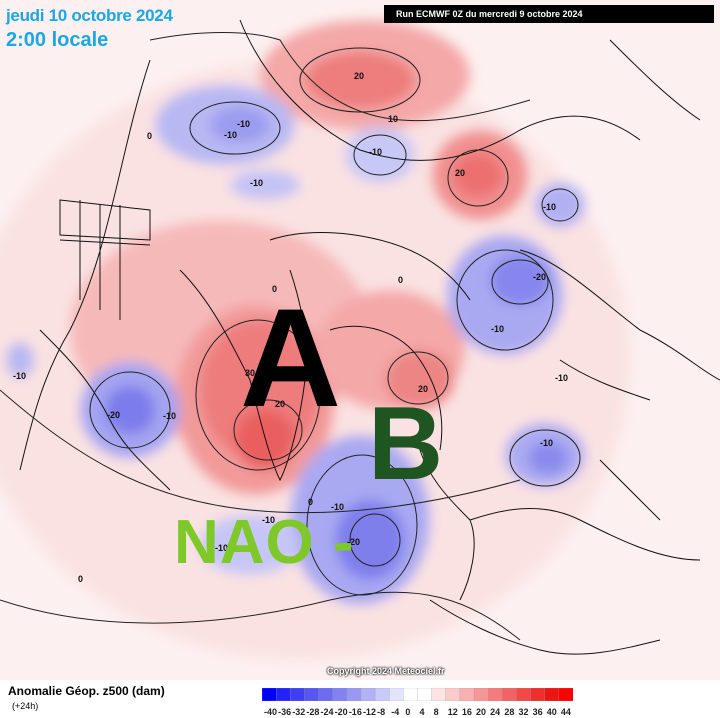 This screenshot has width=720, height=718. I want to click on legend-tick-label: 16, so click(467, 712).